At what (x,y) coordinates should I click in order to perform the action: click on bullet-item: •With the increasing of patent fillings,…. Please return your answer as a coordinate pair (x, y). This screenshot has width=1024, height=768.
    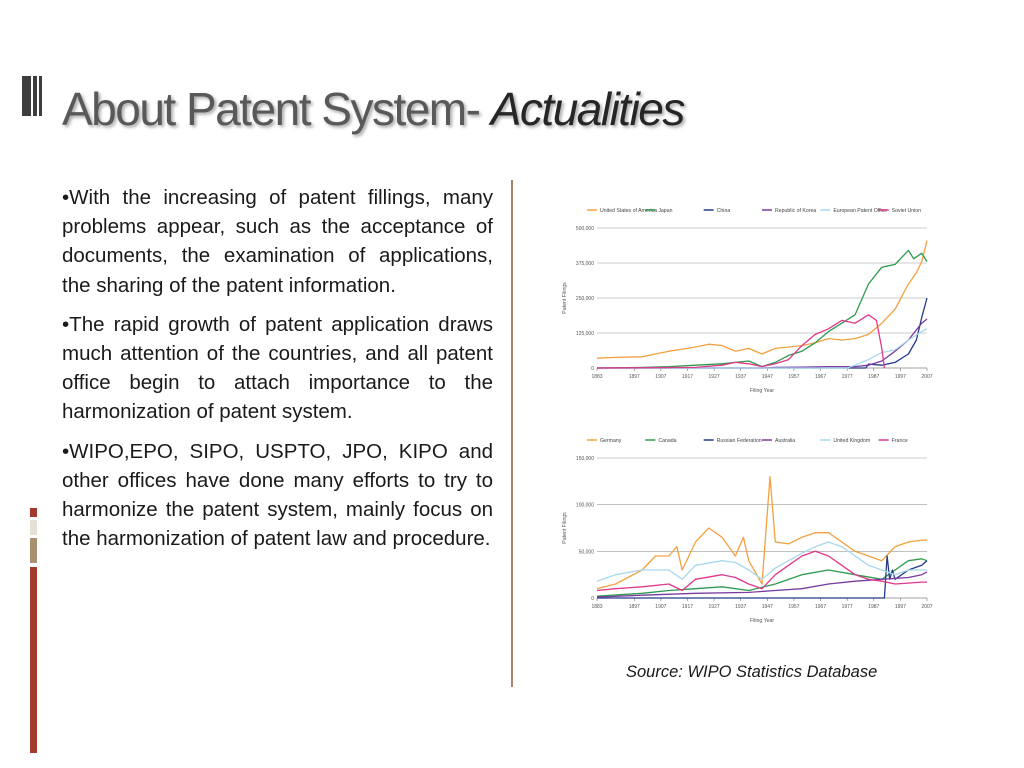
    Looking at the image, I should click on (277, 241).